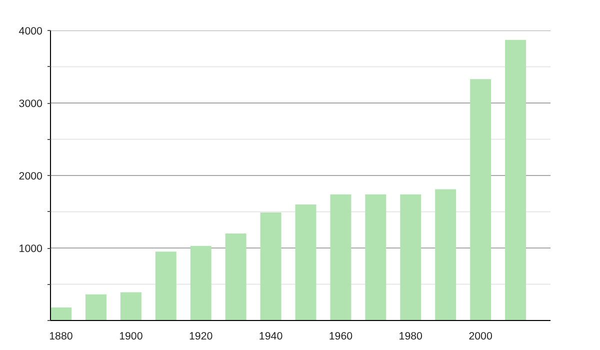 This screenshot has height=350, width=600. What do you see at coordinates (480, 336) in the screenshot?
I see `x-tick-label: 2000` at bounding box center [480, 336].